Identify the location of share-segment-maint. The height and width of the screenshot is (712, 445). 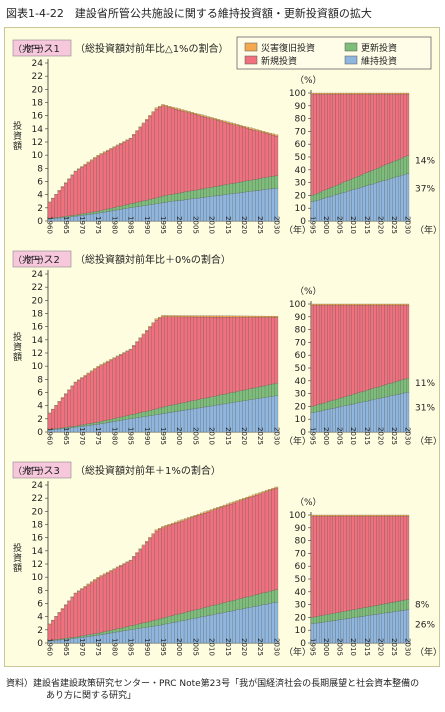
(345, 631).